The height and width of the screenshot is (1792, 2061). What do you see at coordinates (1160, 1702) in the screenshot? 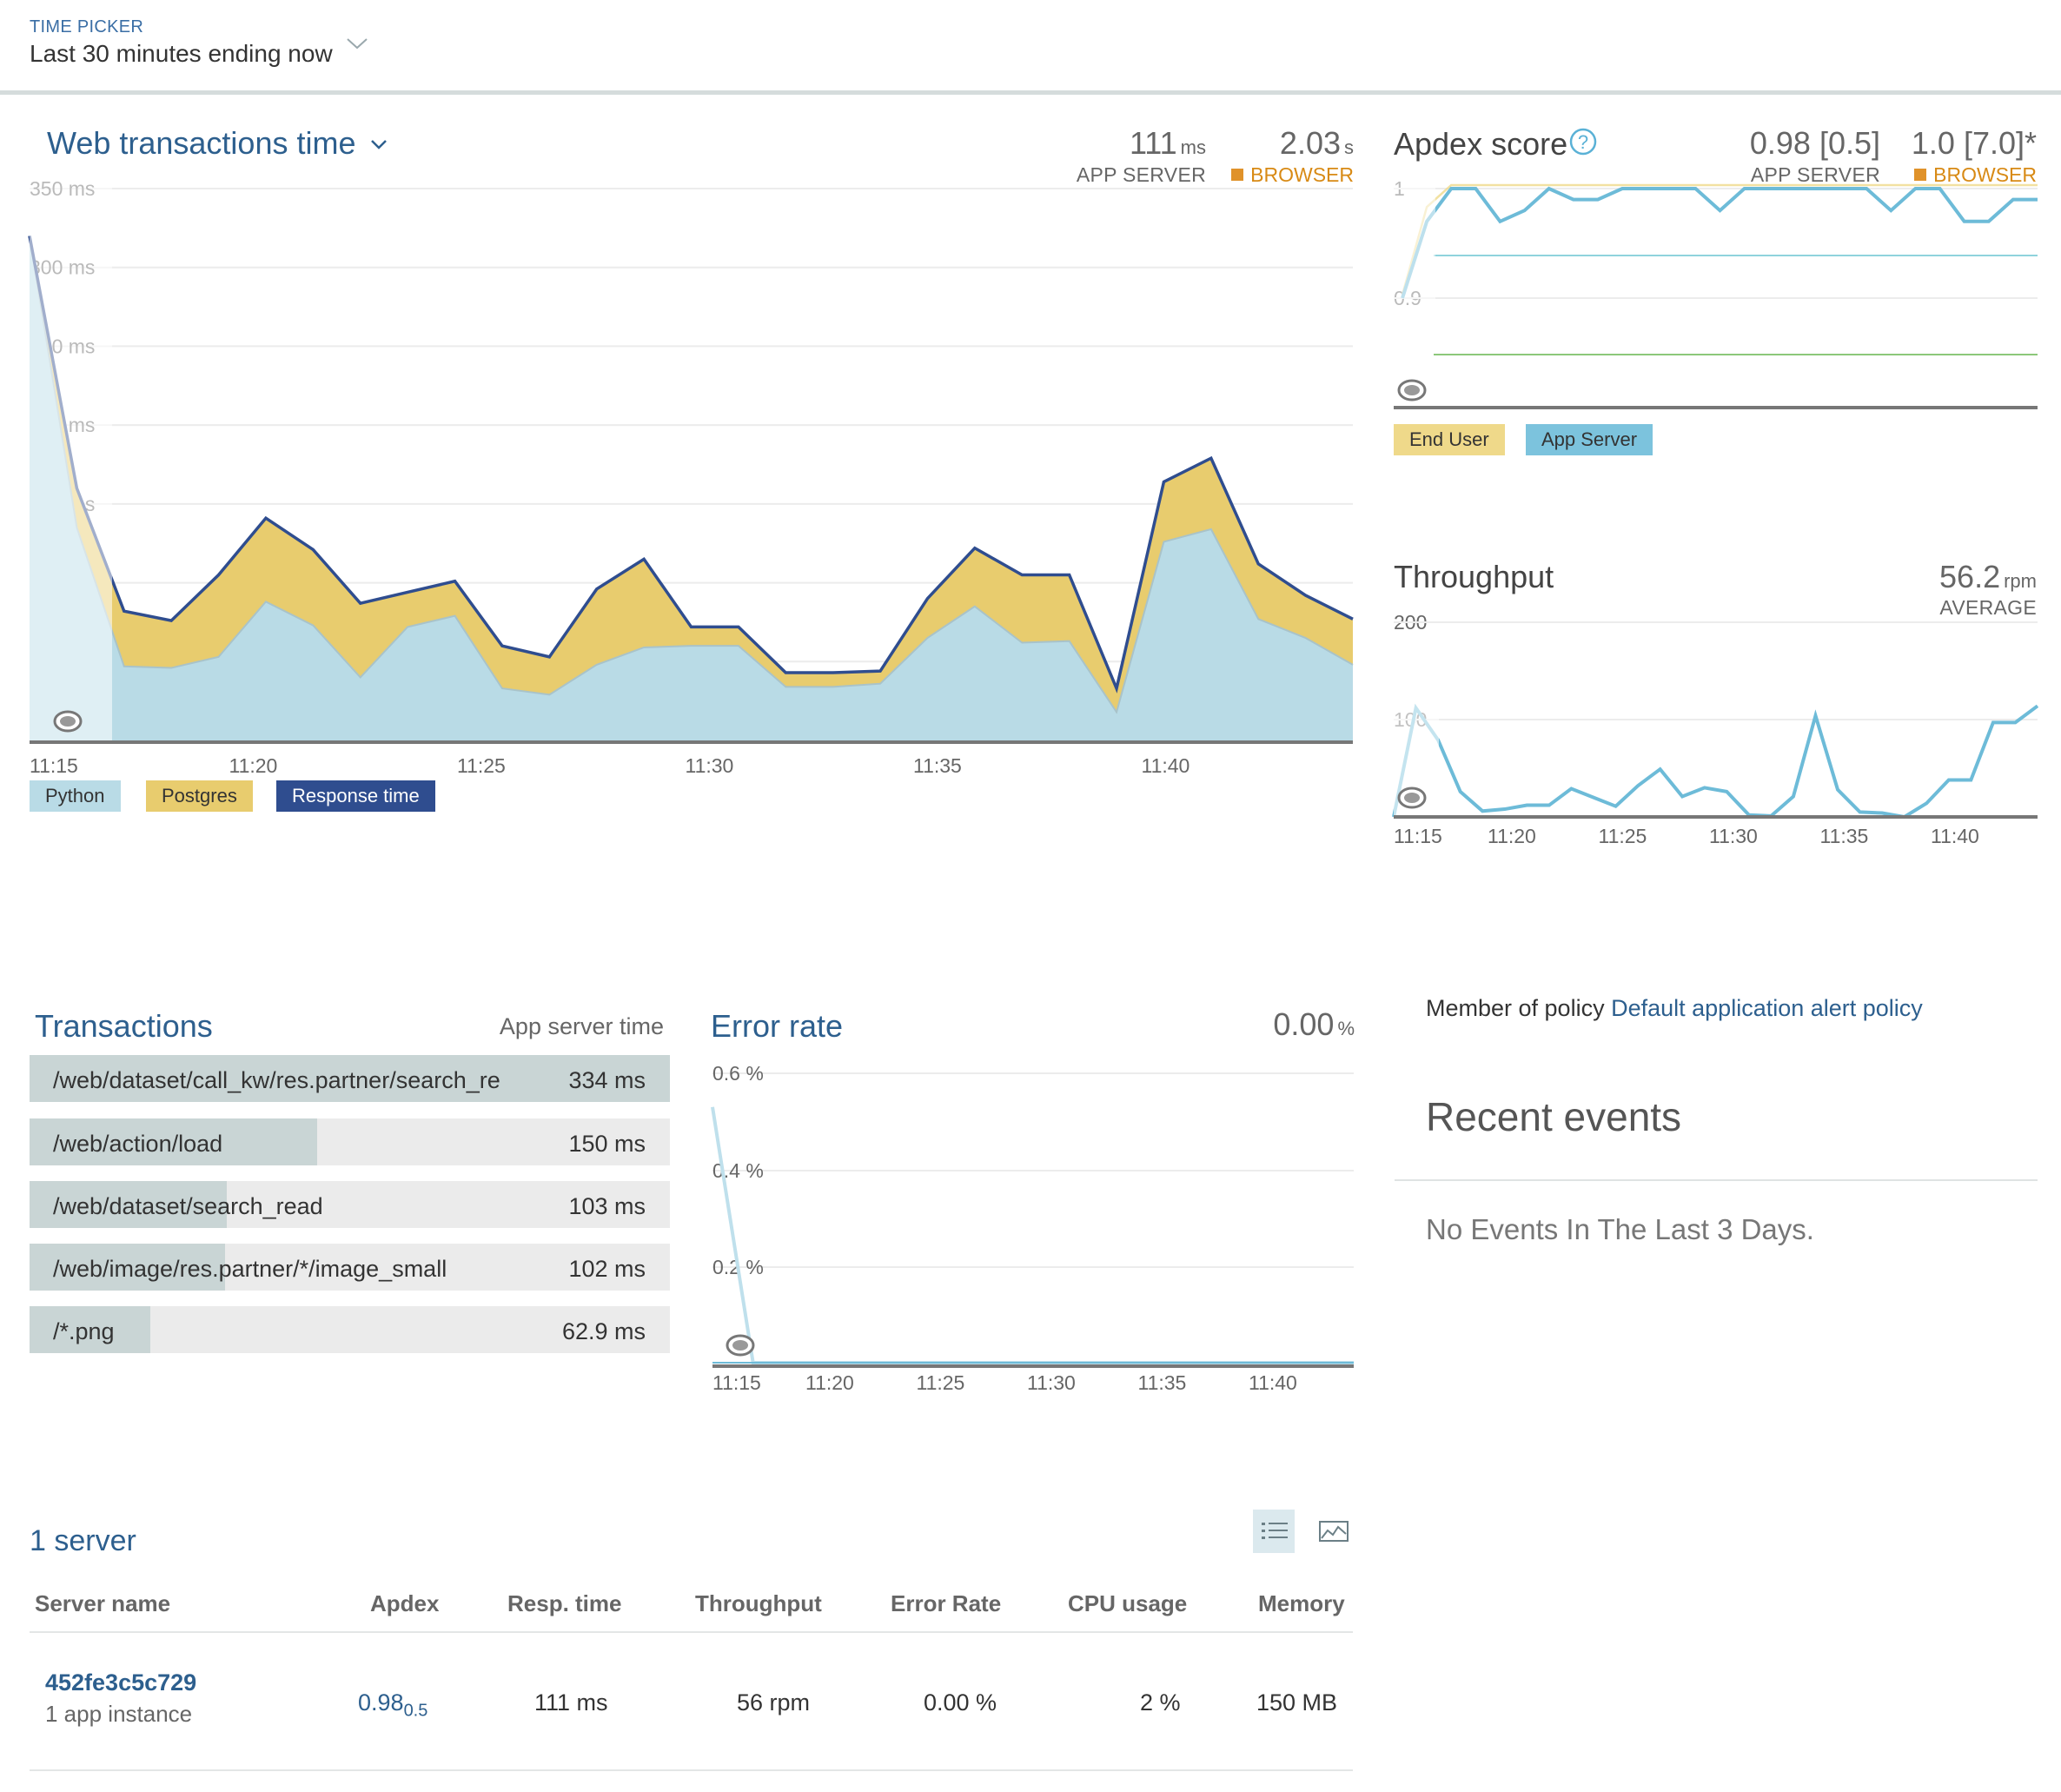
I see `server-cpu: 2 %` at bounding box center [1160, 1702].